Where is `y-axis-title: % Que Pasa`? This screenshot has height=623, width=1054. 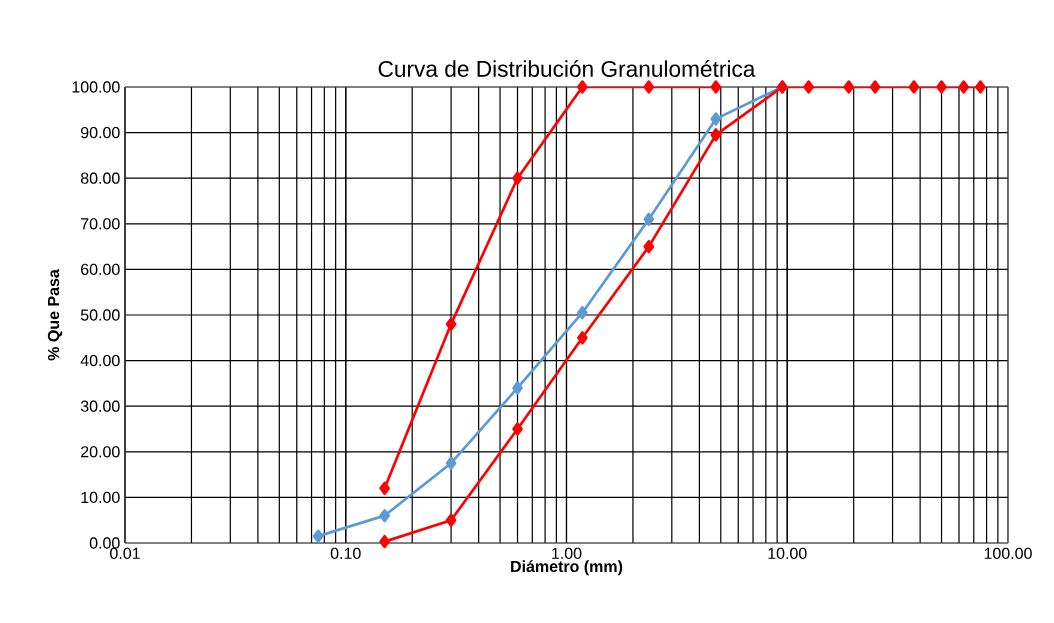 y-axis-title: % Que Pasa is located at coordinates (55, 315).